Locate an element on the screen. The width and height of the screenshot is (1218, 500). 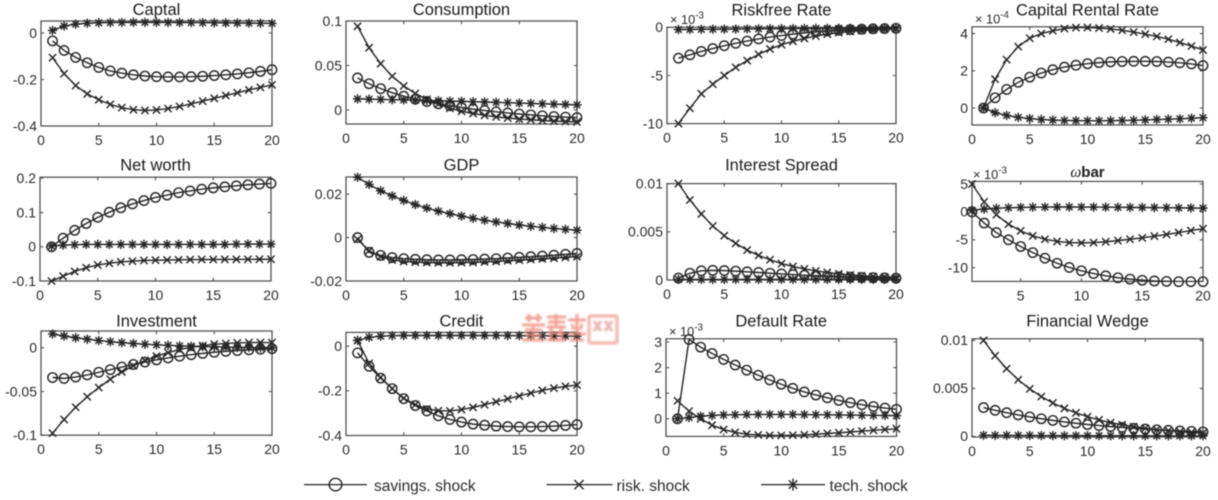
svg-text: 1 is located at coordinates (658, 393).